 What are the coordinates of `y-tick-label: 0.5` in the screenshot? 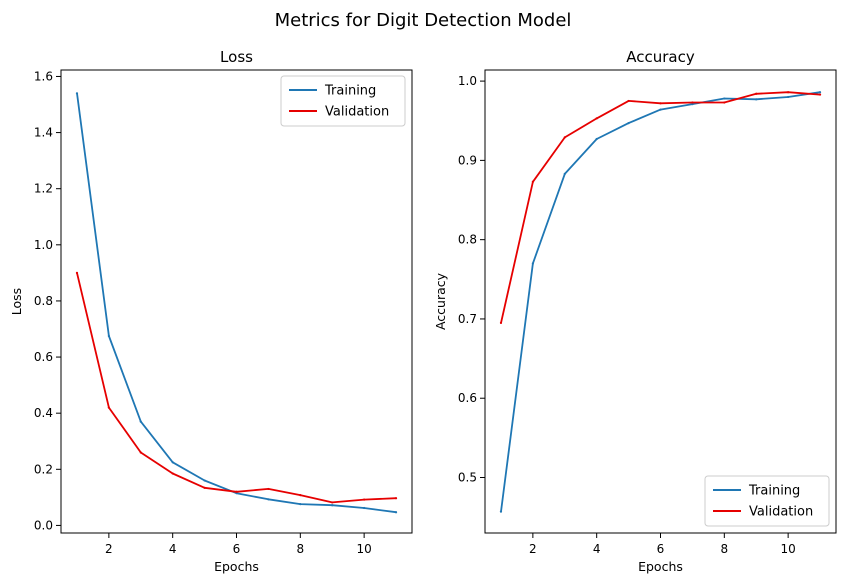 It's located at (467, 478).